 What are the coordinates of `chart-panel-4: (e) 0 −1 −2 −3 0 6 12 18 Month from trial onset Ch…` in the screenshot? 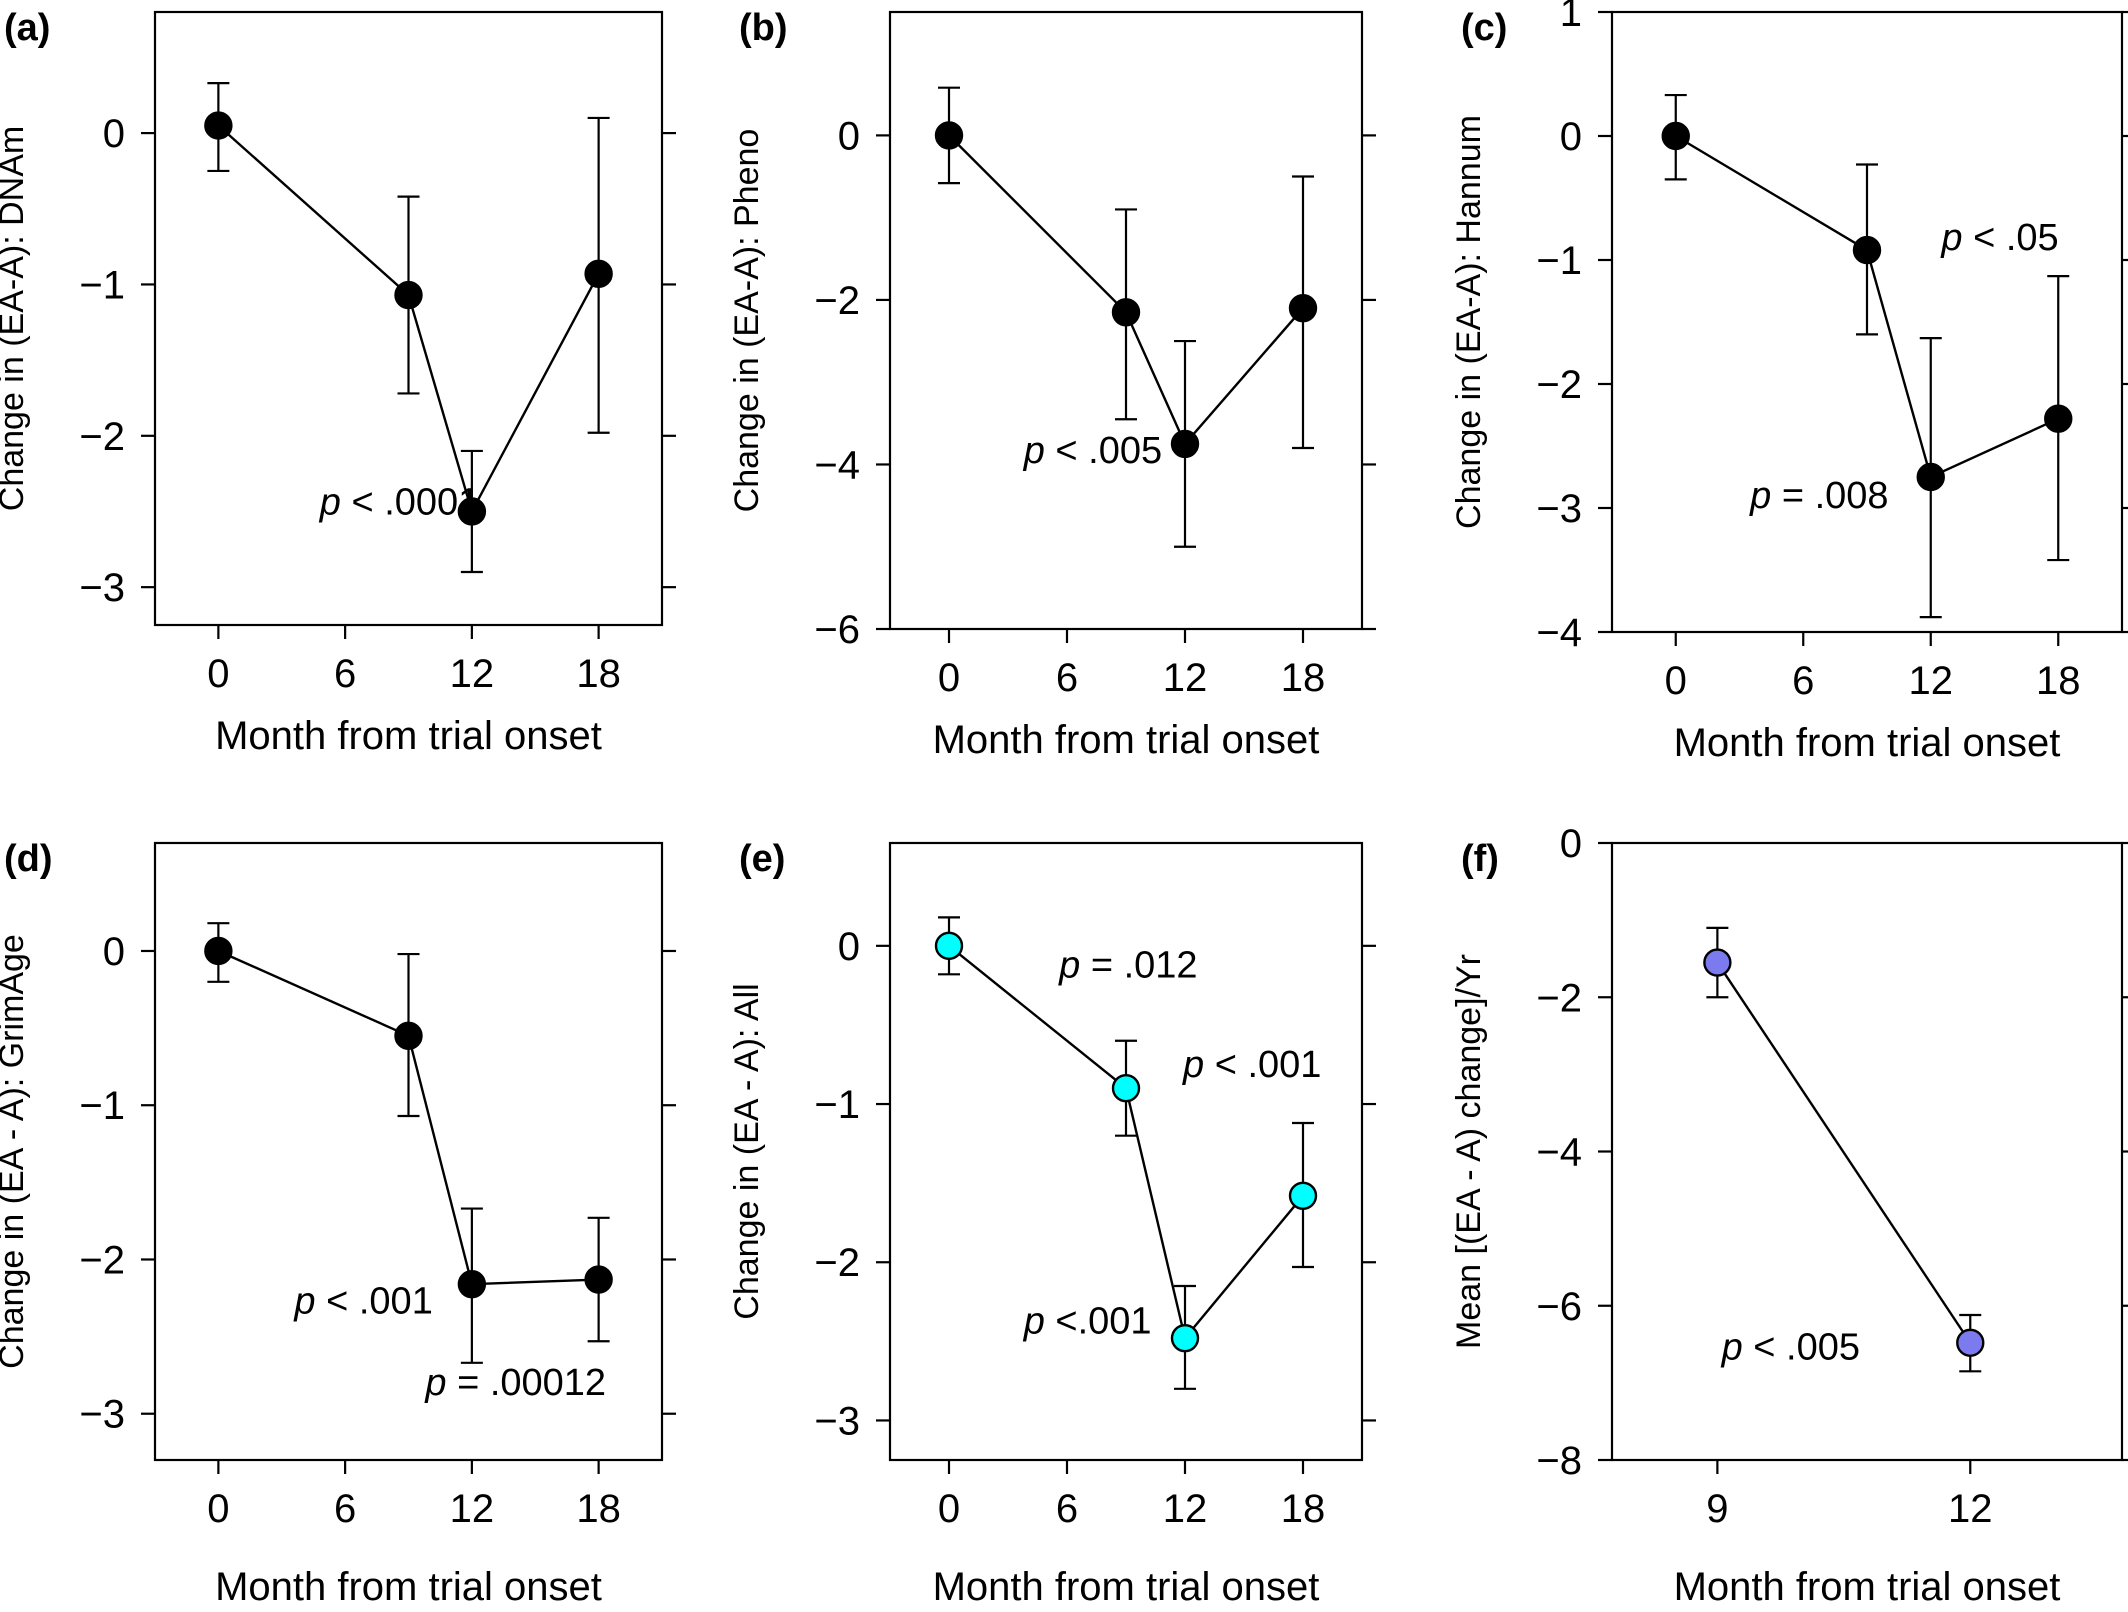 It's located at (1052, 1223).